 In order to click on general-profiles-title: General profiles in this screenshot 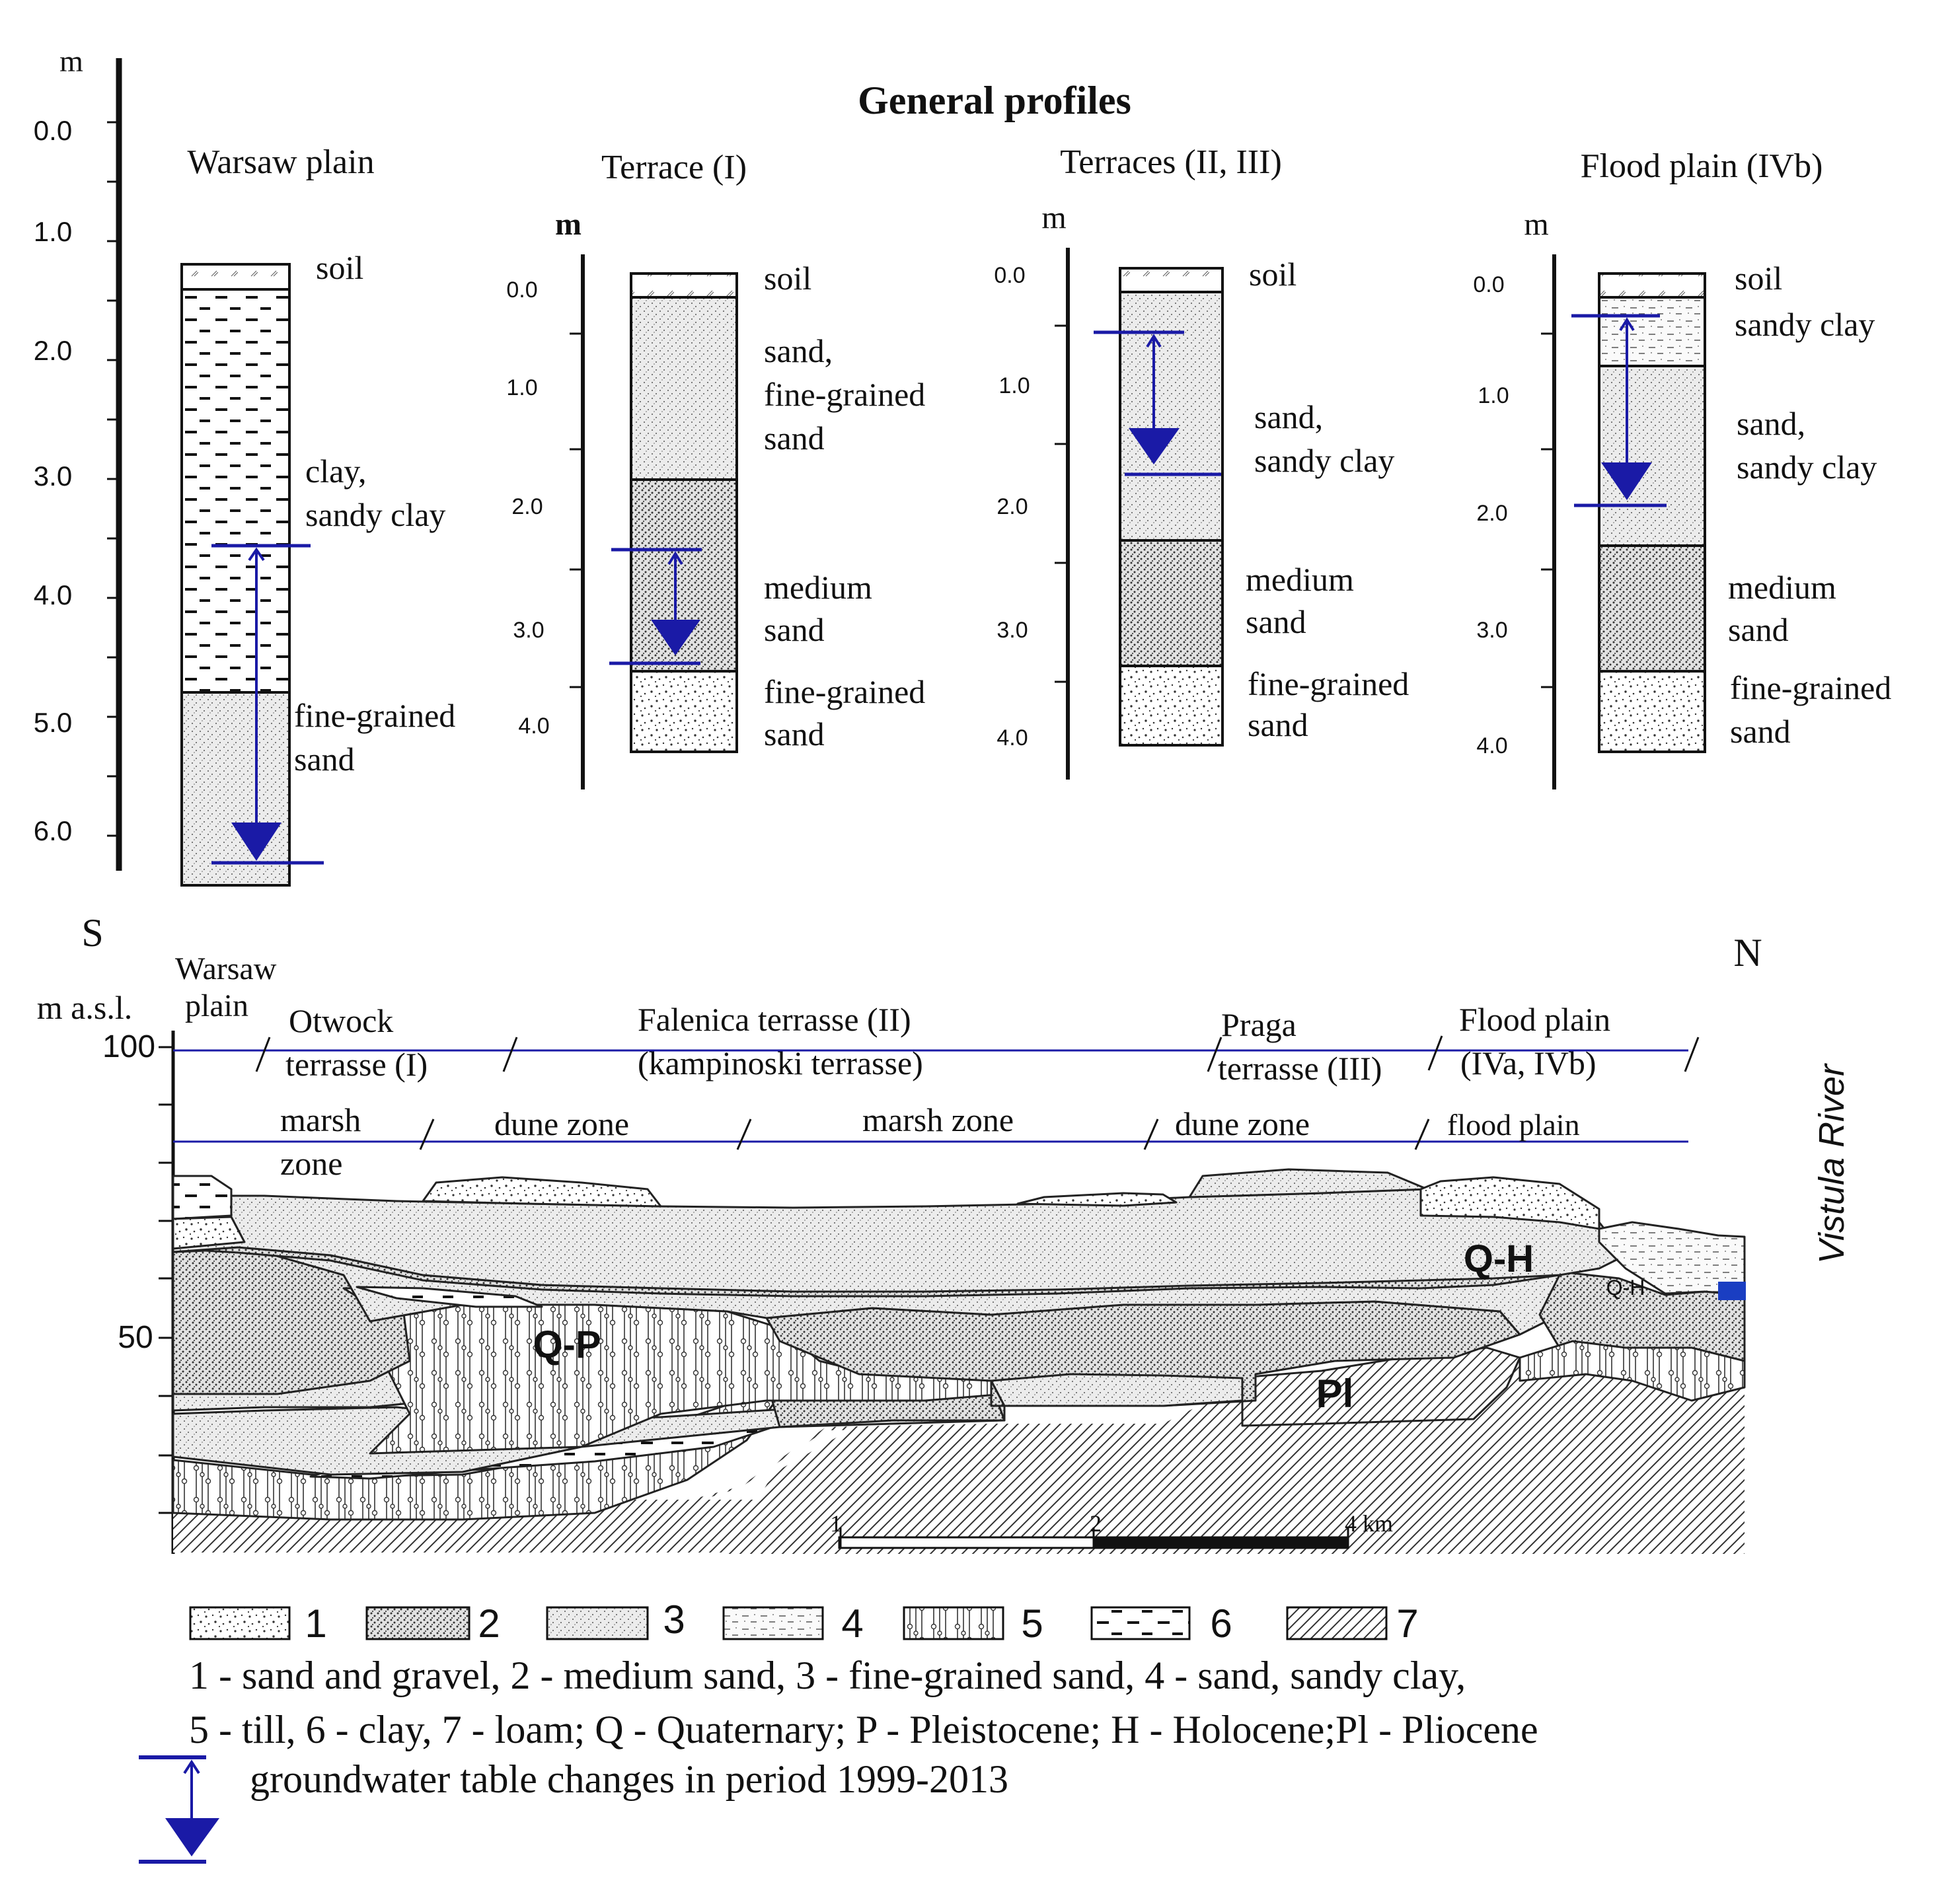, I will do `click(994, 101)`.